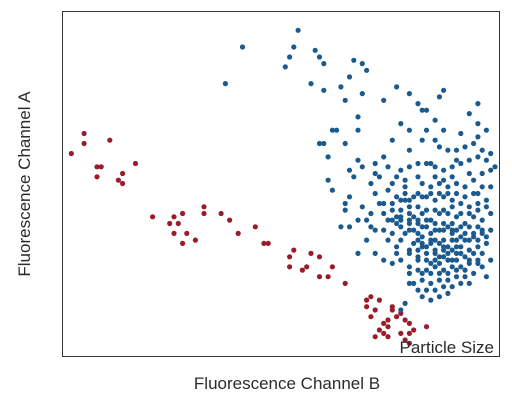 This screenshot has width=512, height=394. What do you see at coordinates (447, 347) in the screenshot?
I see `particle-size-annotation: Particle Size` at bounding box center [447, 347].